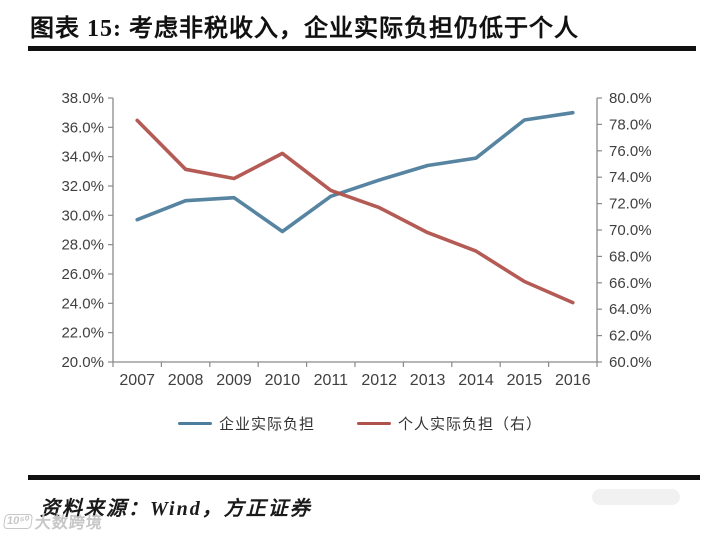 The image size is (720, 538). Describe the element at coordinates (470, 424) in the screenshot. I see `legend-label-individual: 个人实际负担（右）` at that location.